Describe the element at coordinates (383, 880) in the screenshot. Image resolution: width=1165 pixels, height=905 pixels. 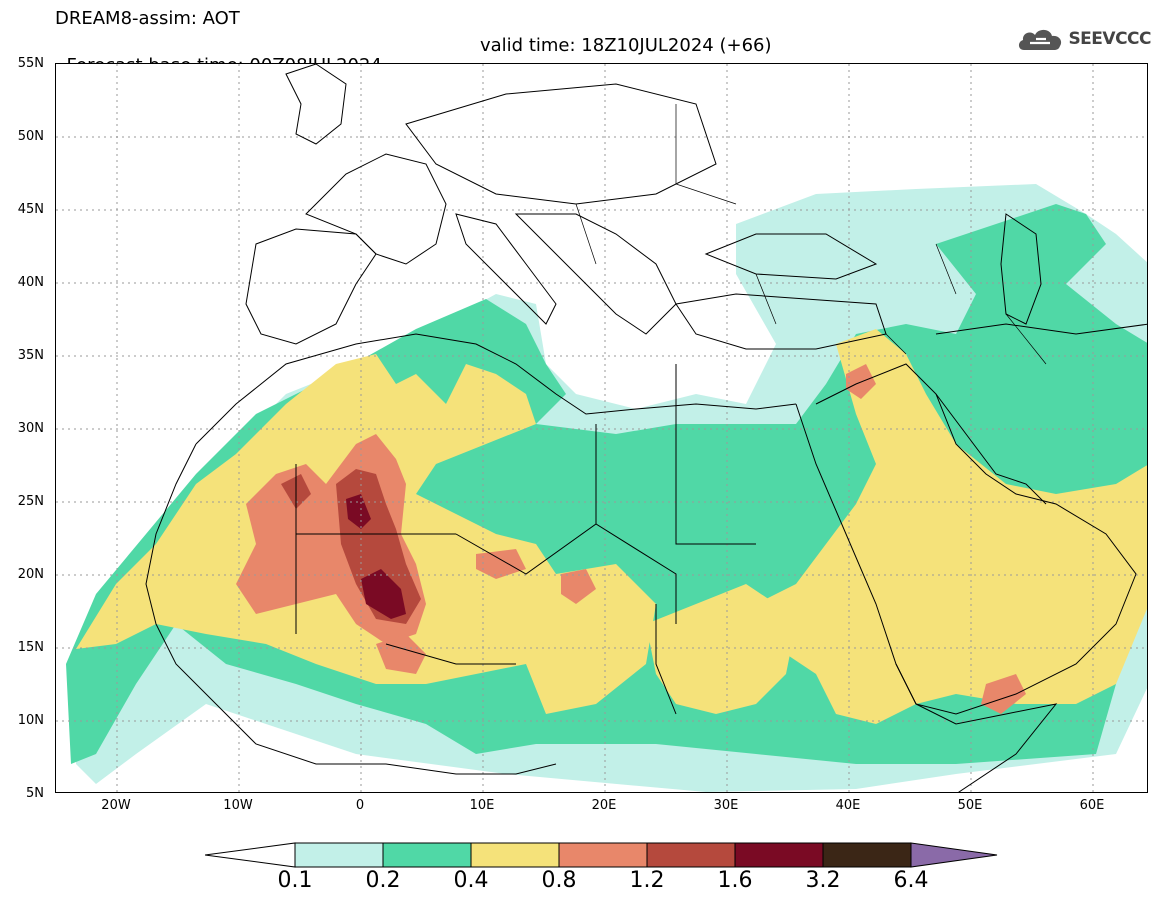
I see `colorbar-tick-label: 0.2` at that location.